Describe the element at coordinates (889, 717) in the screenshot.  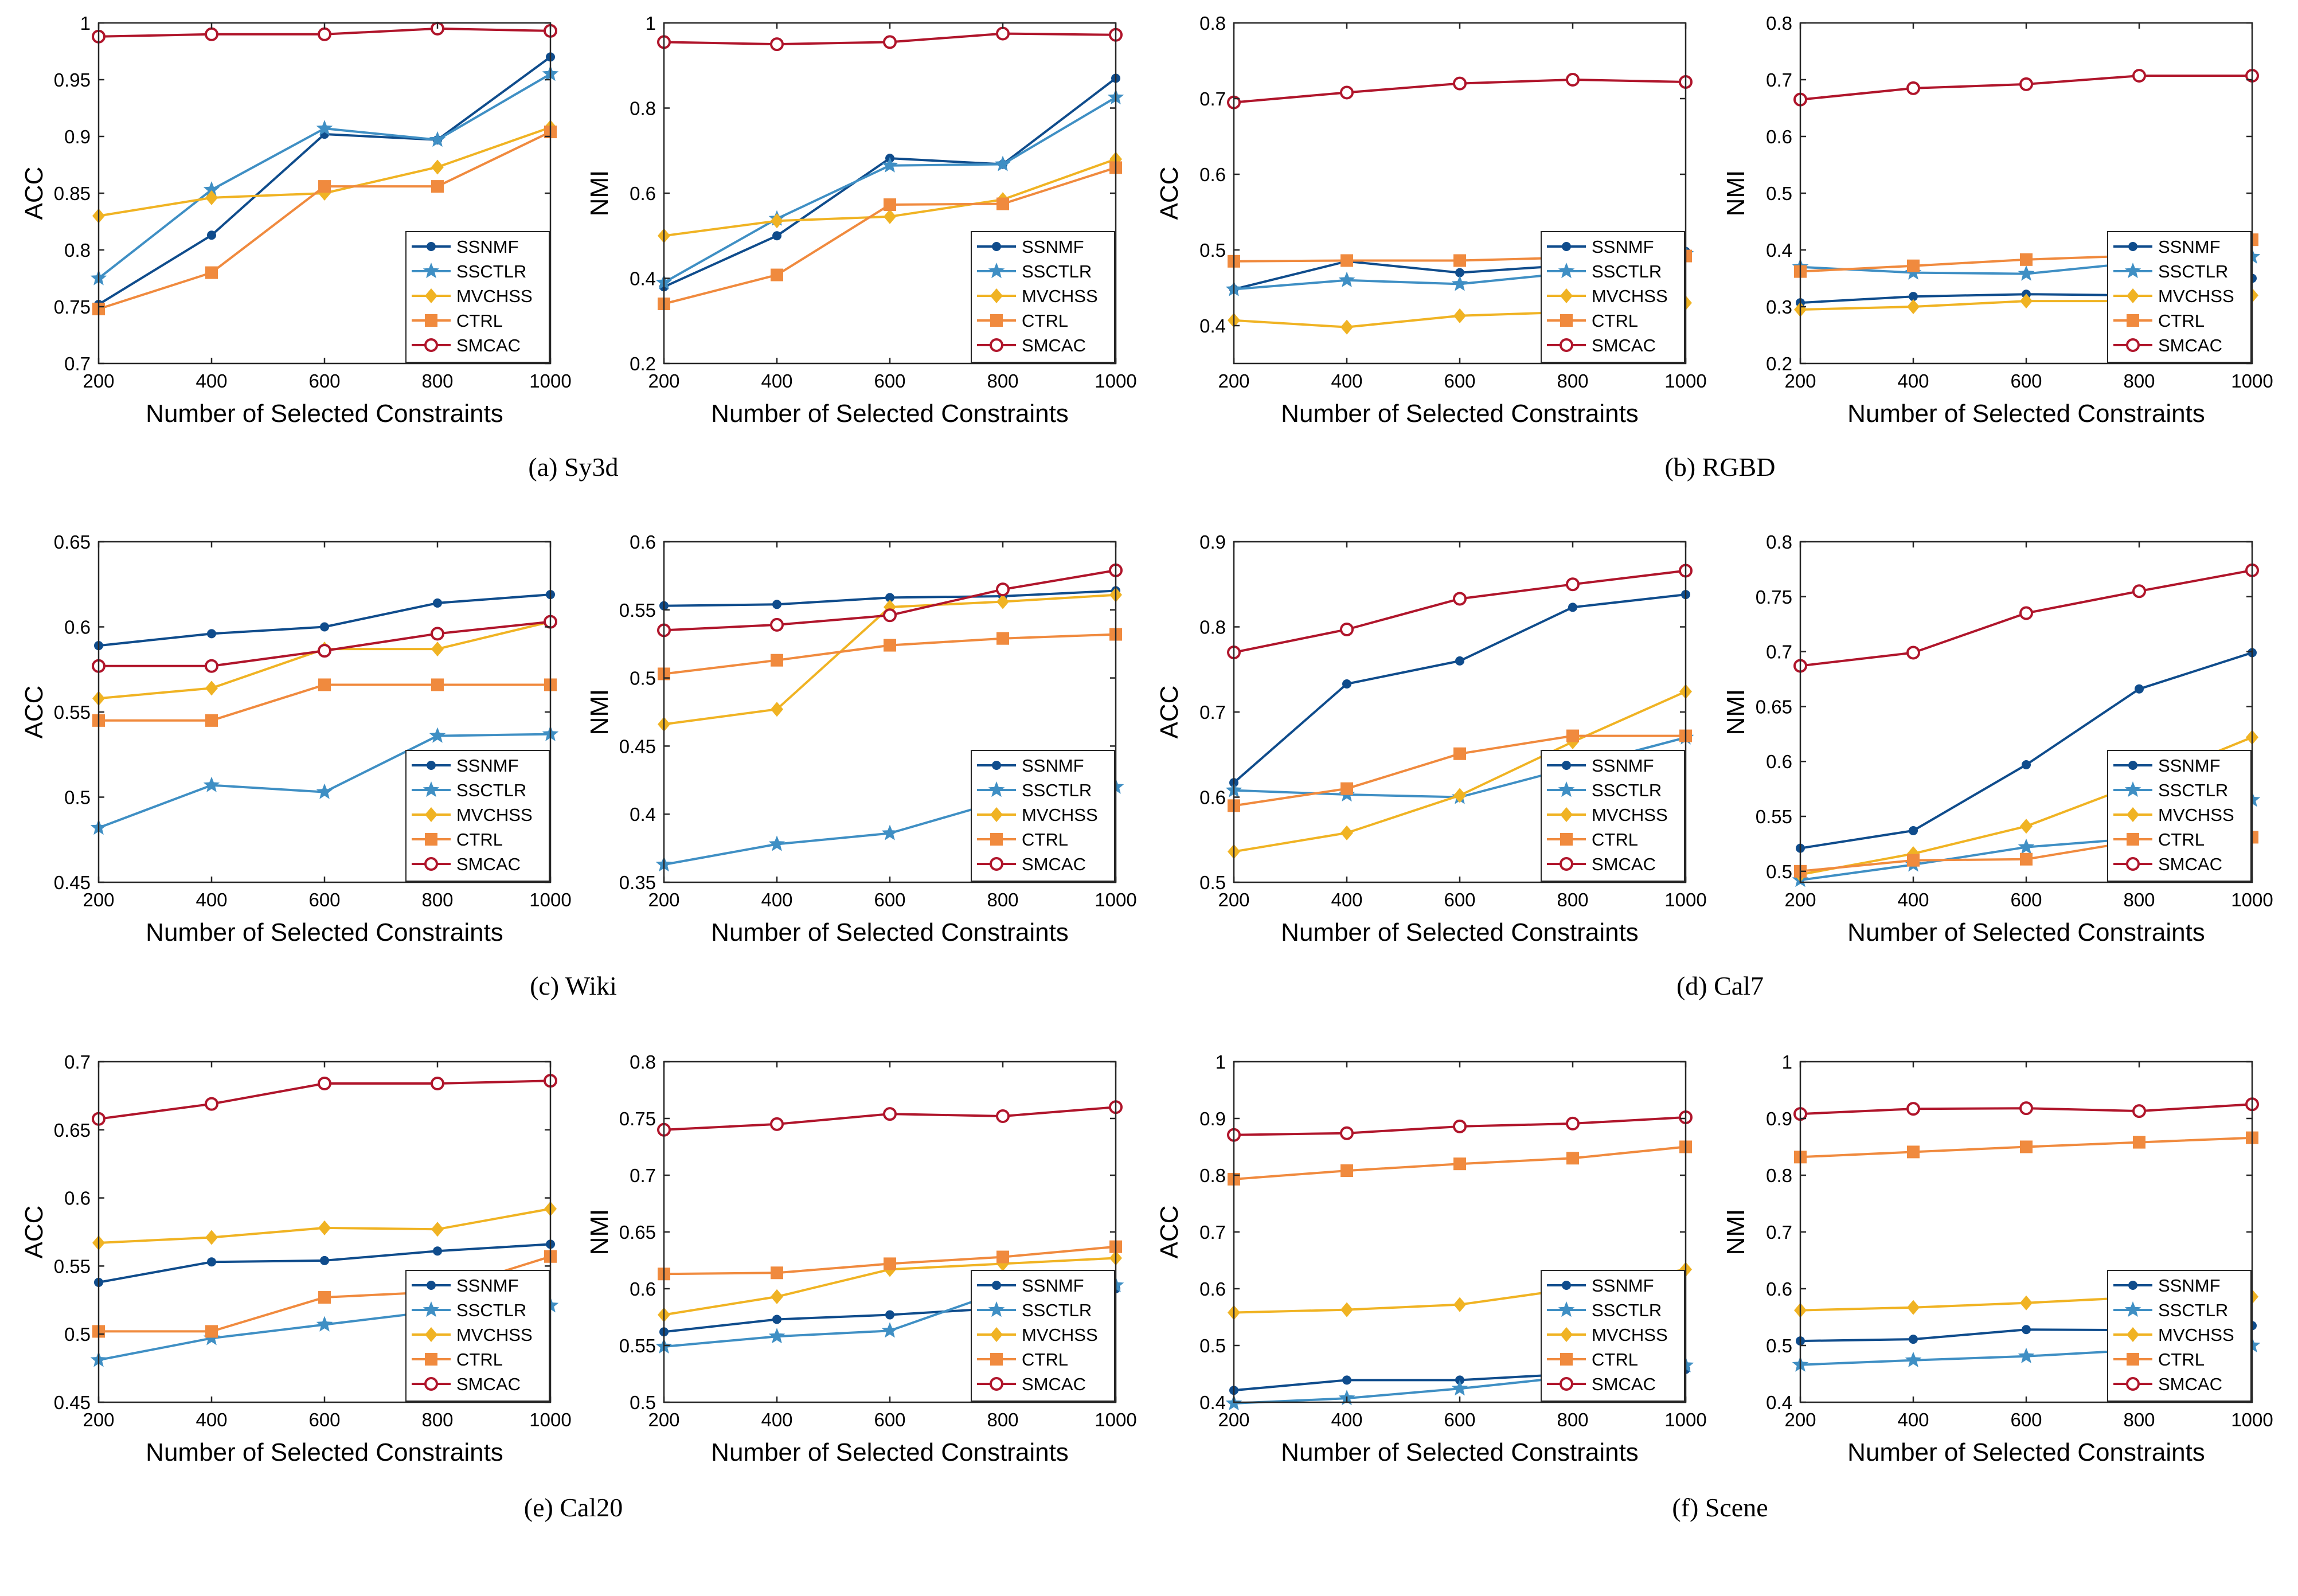
I see `series-group` at that location.